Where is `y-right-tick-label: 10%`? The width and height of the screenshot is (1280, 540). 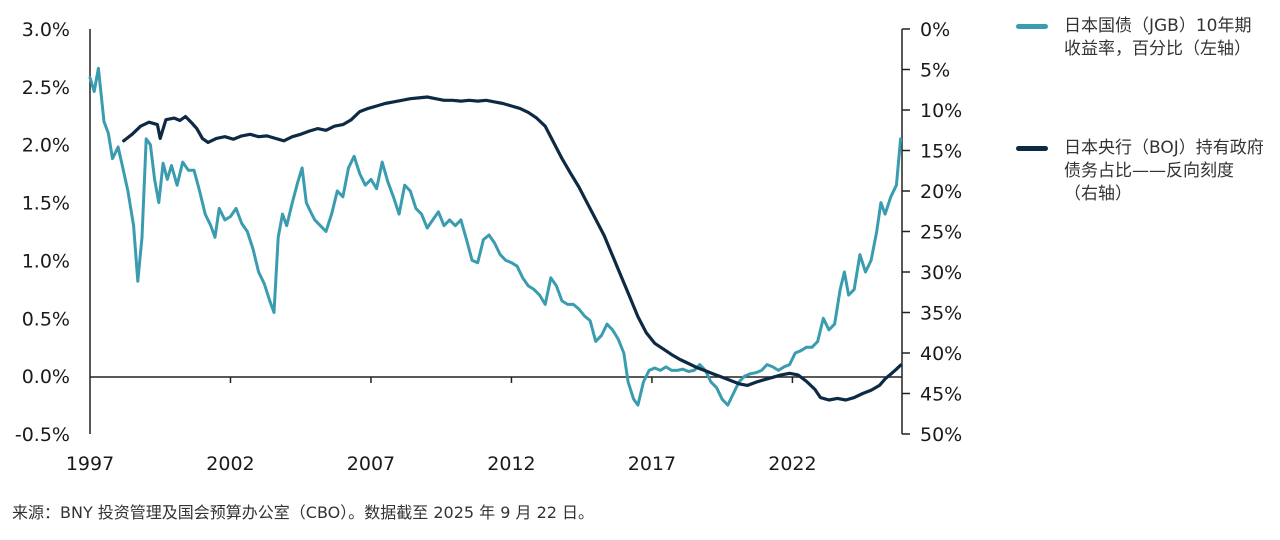
y-right-tick-label: 10% is located at coordinates (941, 111).